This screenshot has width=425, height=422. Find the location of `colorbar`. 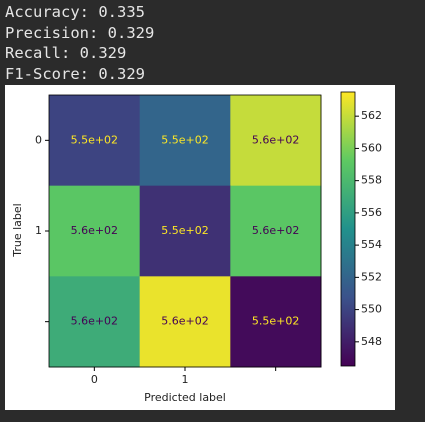

colorbar is located at coordinates (348, 229).